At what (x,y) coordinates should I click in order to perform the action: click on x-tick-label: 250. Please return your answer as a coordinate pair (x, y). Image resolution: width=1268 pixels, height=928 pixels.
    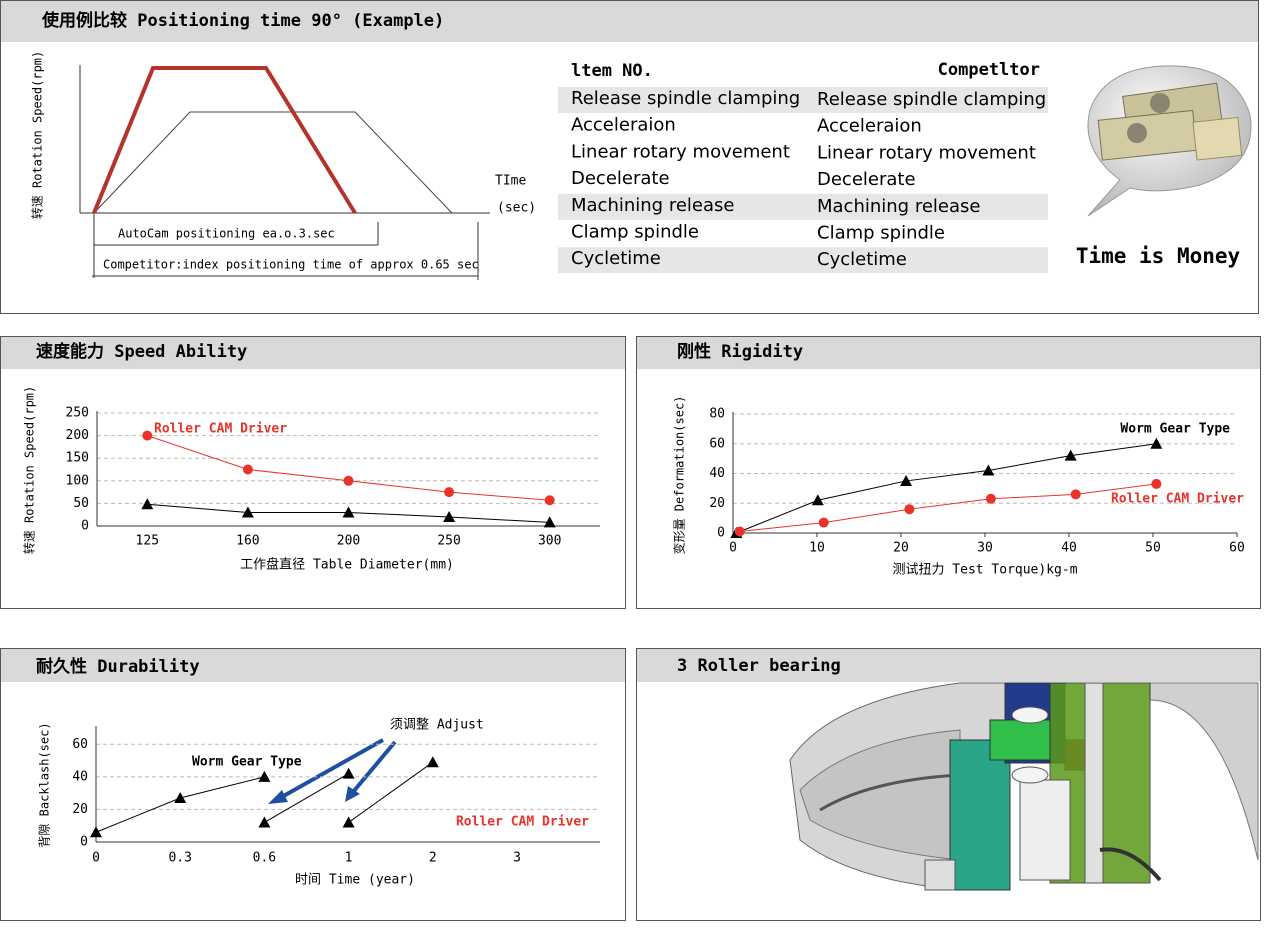
    Looking at the image, I should click on (448, 541).